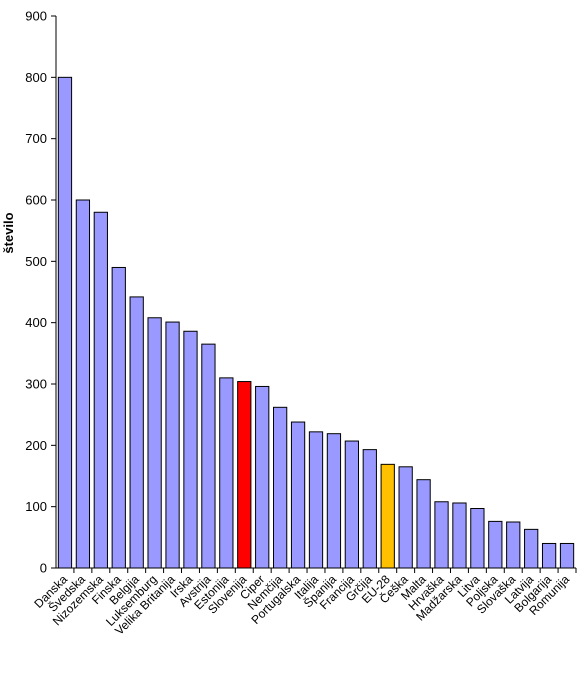 This screenshot has height=686, width=588. I want to click on y-tick-label: 100, so click(36, 506).